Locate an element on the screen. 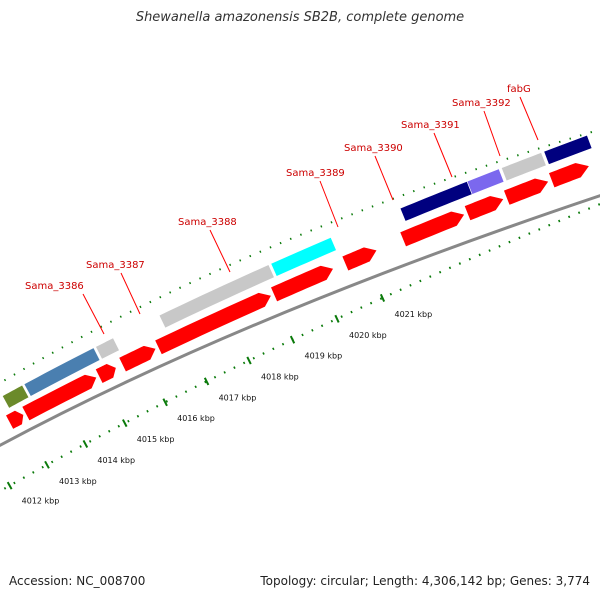 The image size is (600, 600). feature-steelblue is located at coordinates (62, 372).